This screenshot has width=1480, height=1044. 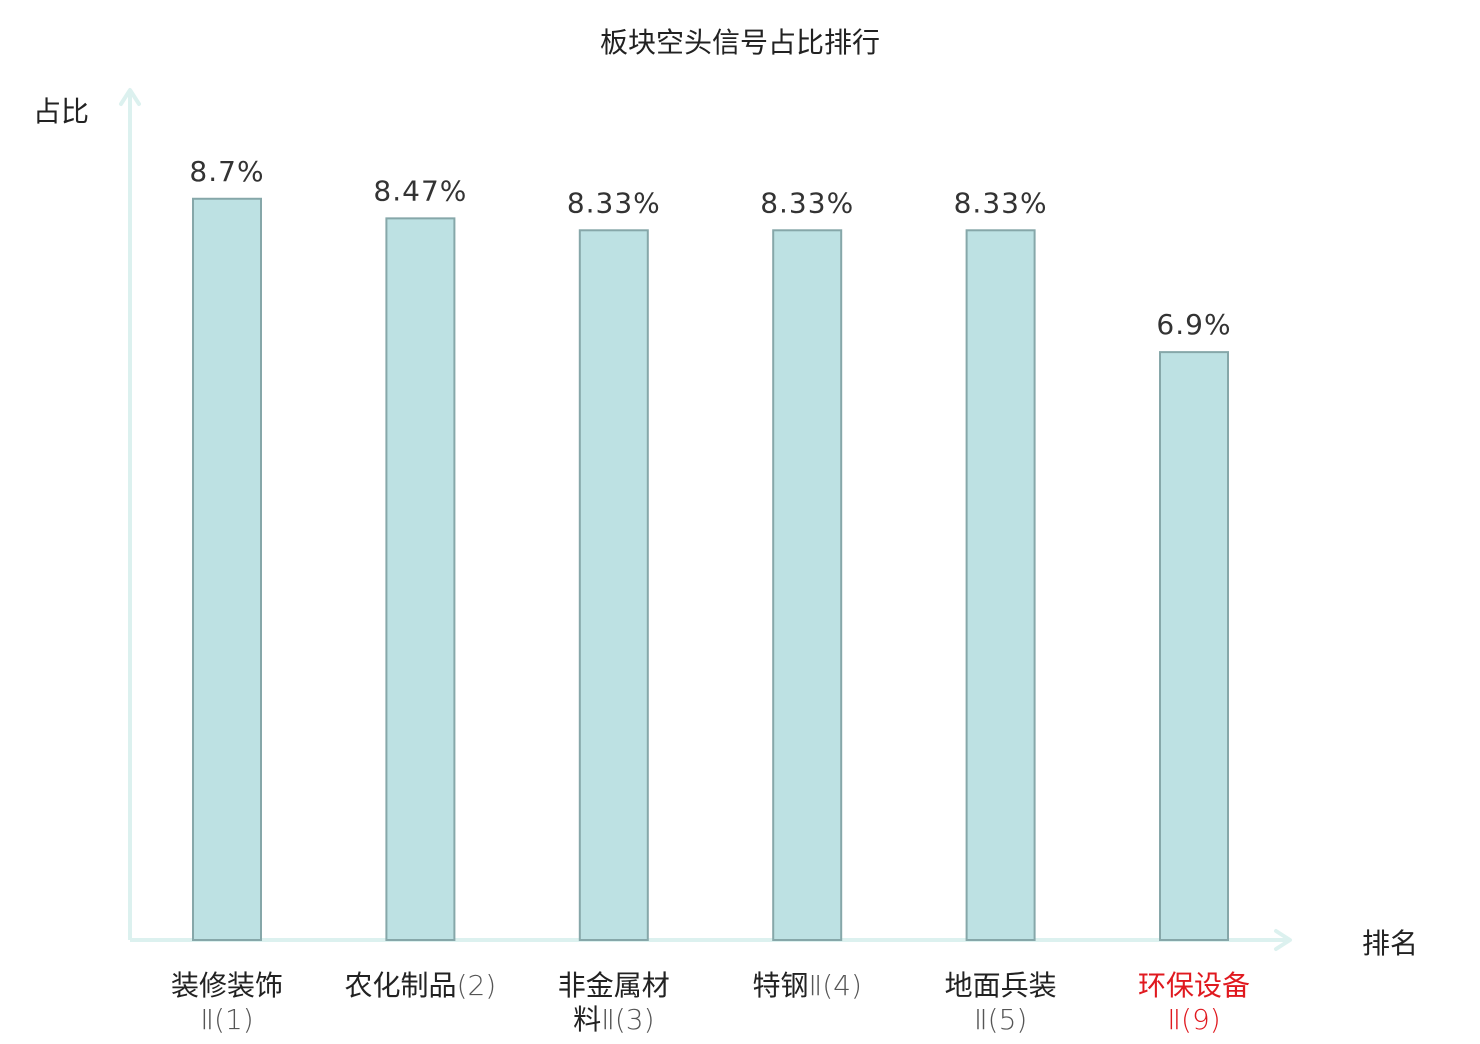 I want to click on category-label-text: 地面兵装, so click(x=1001, y=985).